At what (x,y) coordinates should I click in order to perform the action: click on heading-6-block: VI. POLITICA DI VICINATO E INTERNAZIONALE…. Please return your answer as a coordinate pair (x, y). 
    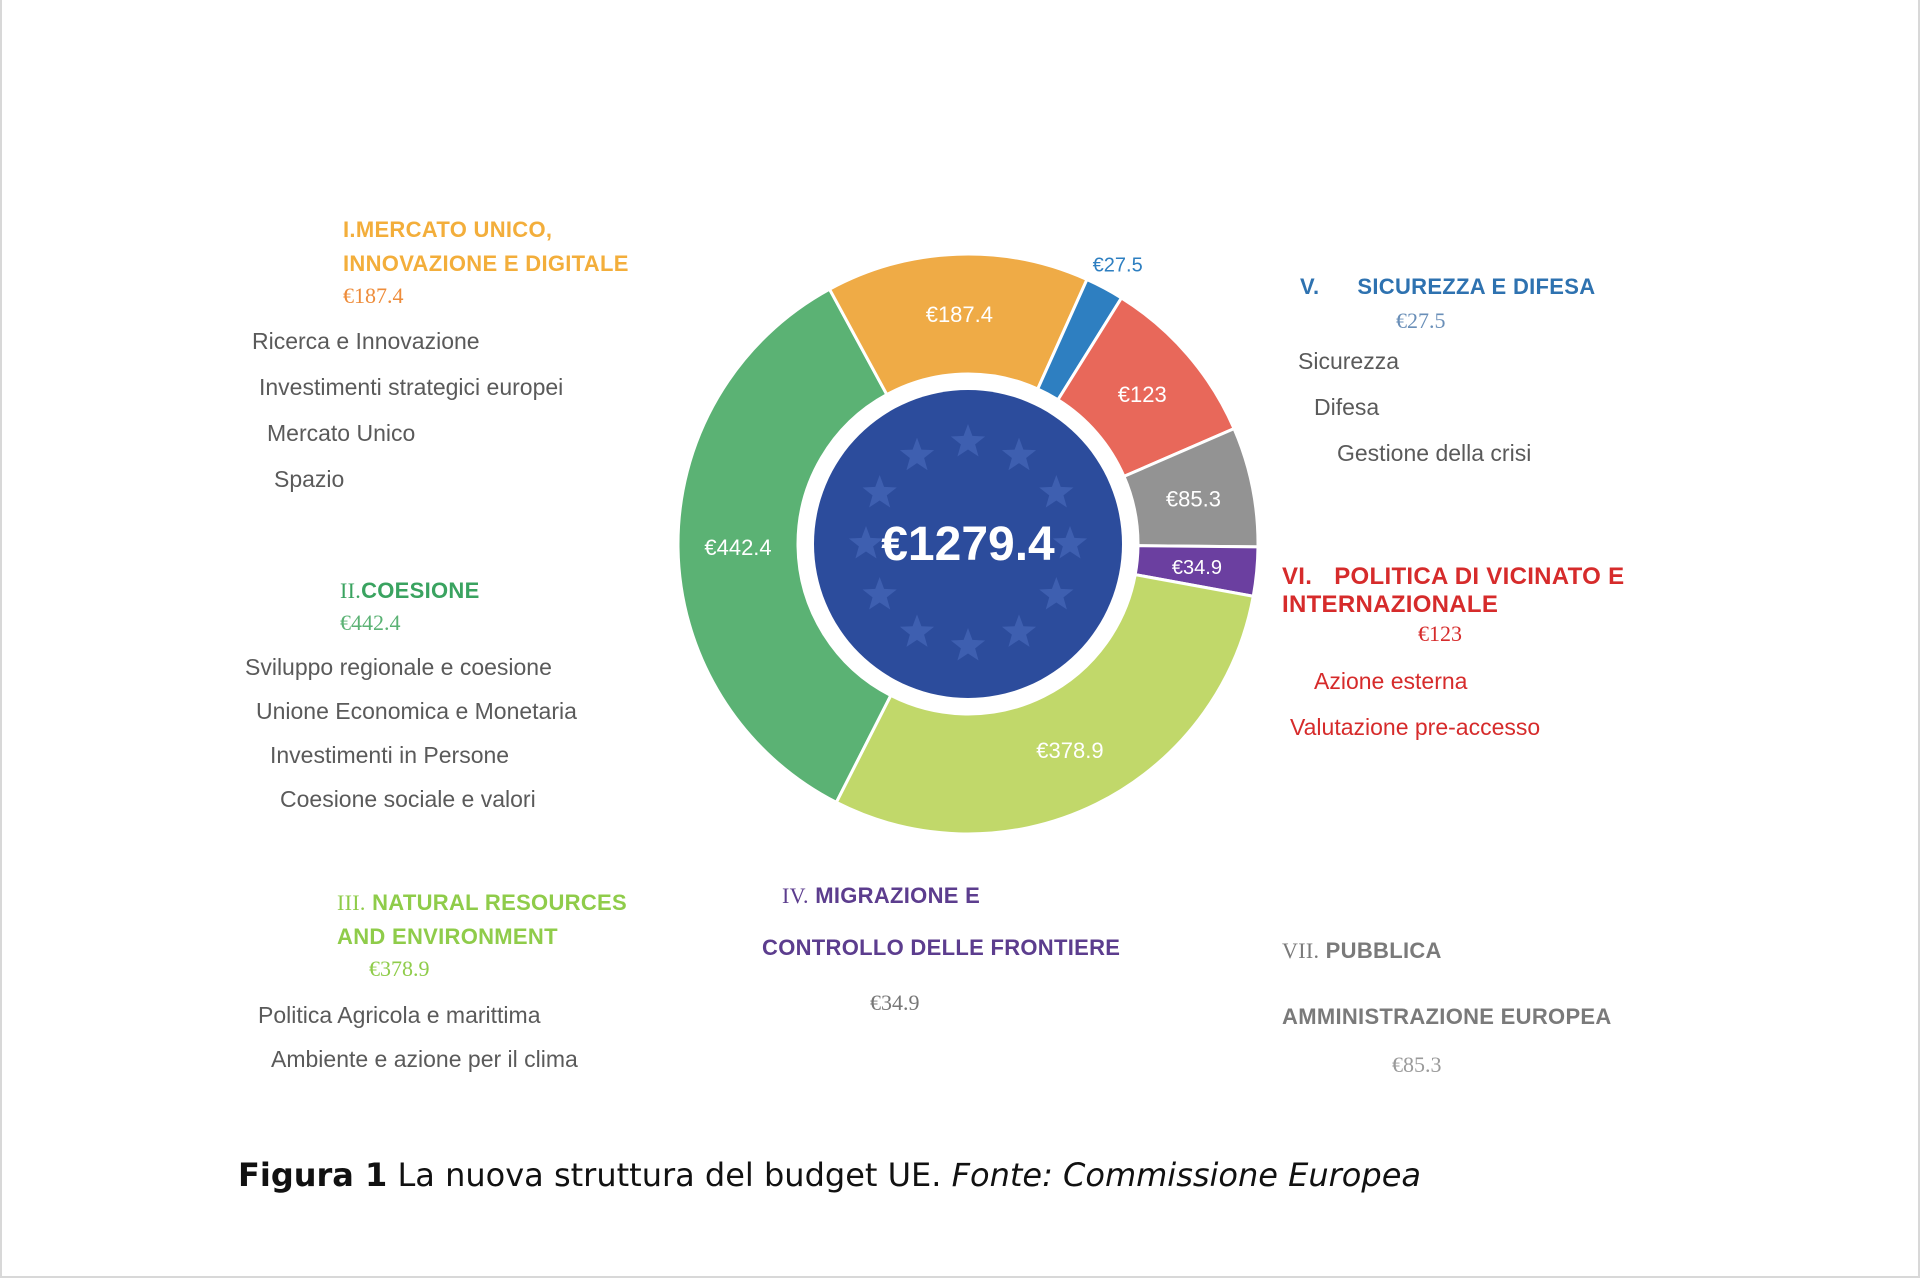
    Looking at the image, I should click on (1453, 606).